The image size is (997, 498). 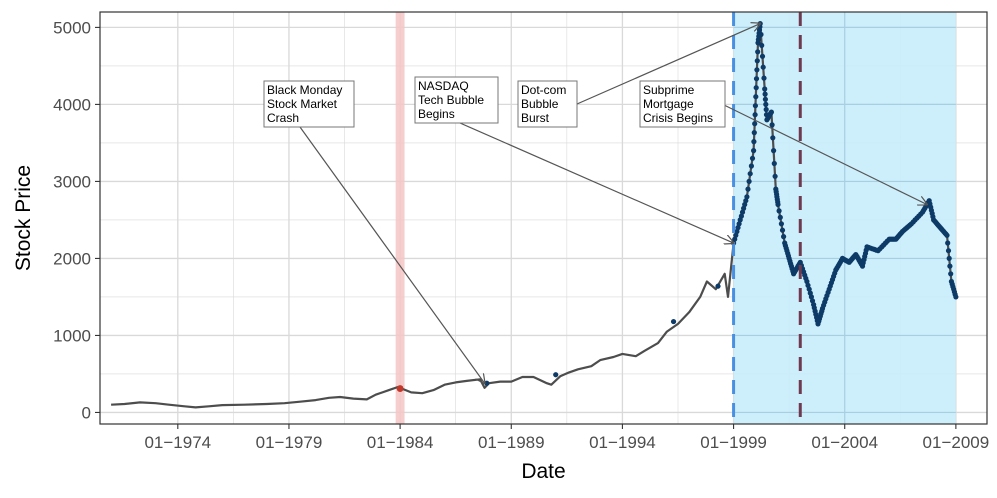 What do you see at coordinates (543, 90) in the screenshot?
I see `annotation-label: Dot-com` at bounding box center [543, 90].